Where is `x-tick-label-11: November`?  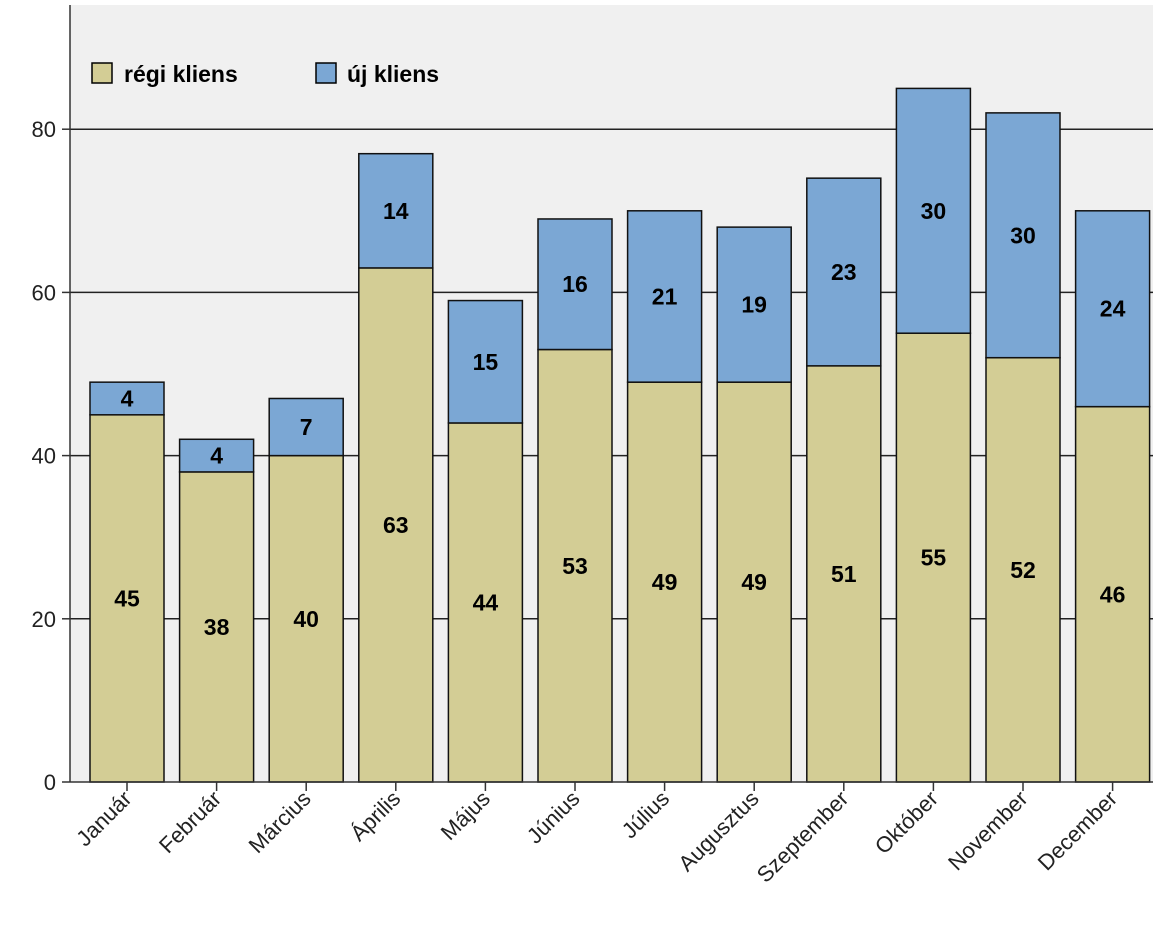
x-tick-label-11: November is located at coordinates (987, 830).